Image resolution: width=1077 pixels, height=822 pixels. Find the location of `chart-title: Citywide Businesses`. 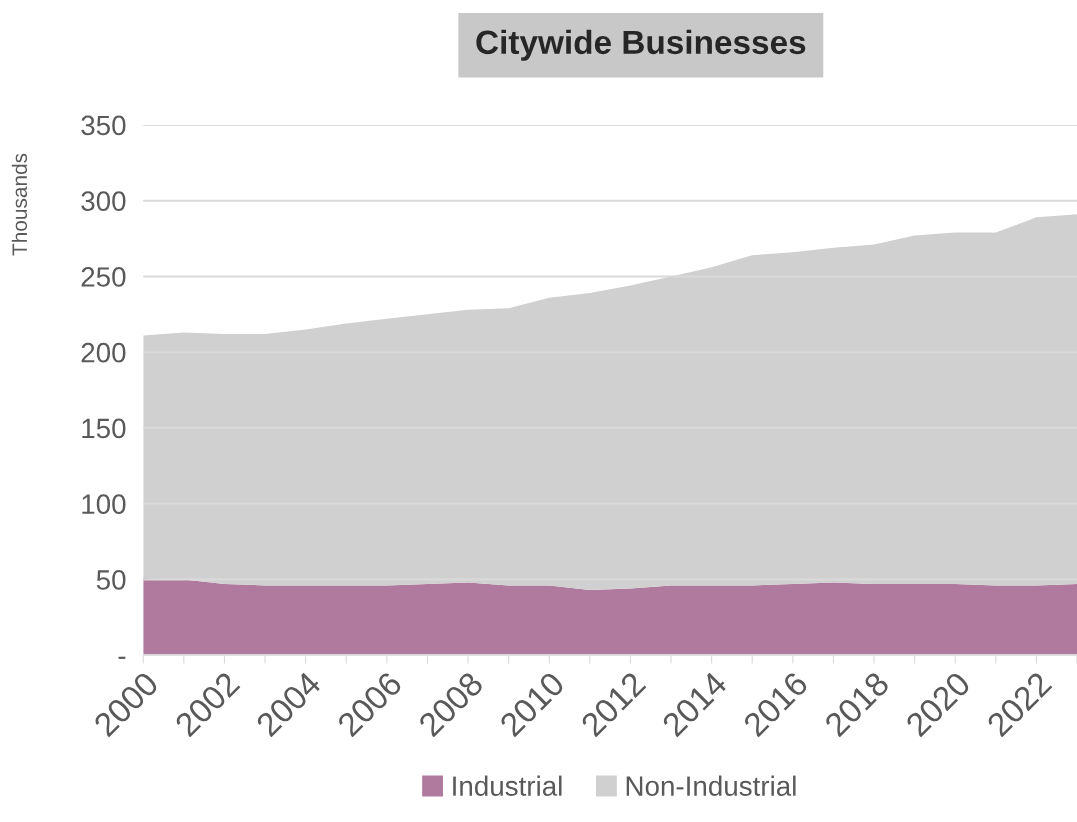

chart-title: Citywide Businesses is located at coordinates (641, 45).